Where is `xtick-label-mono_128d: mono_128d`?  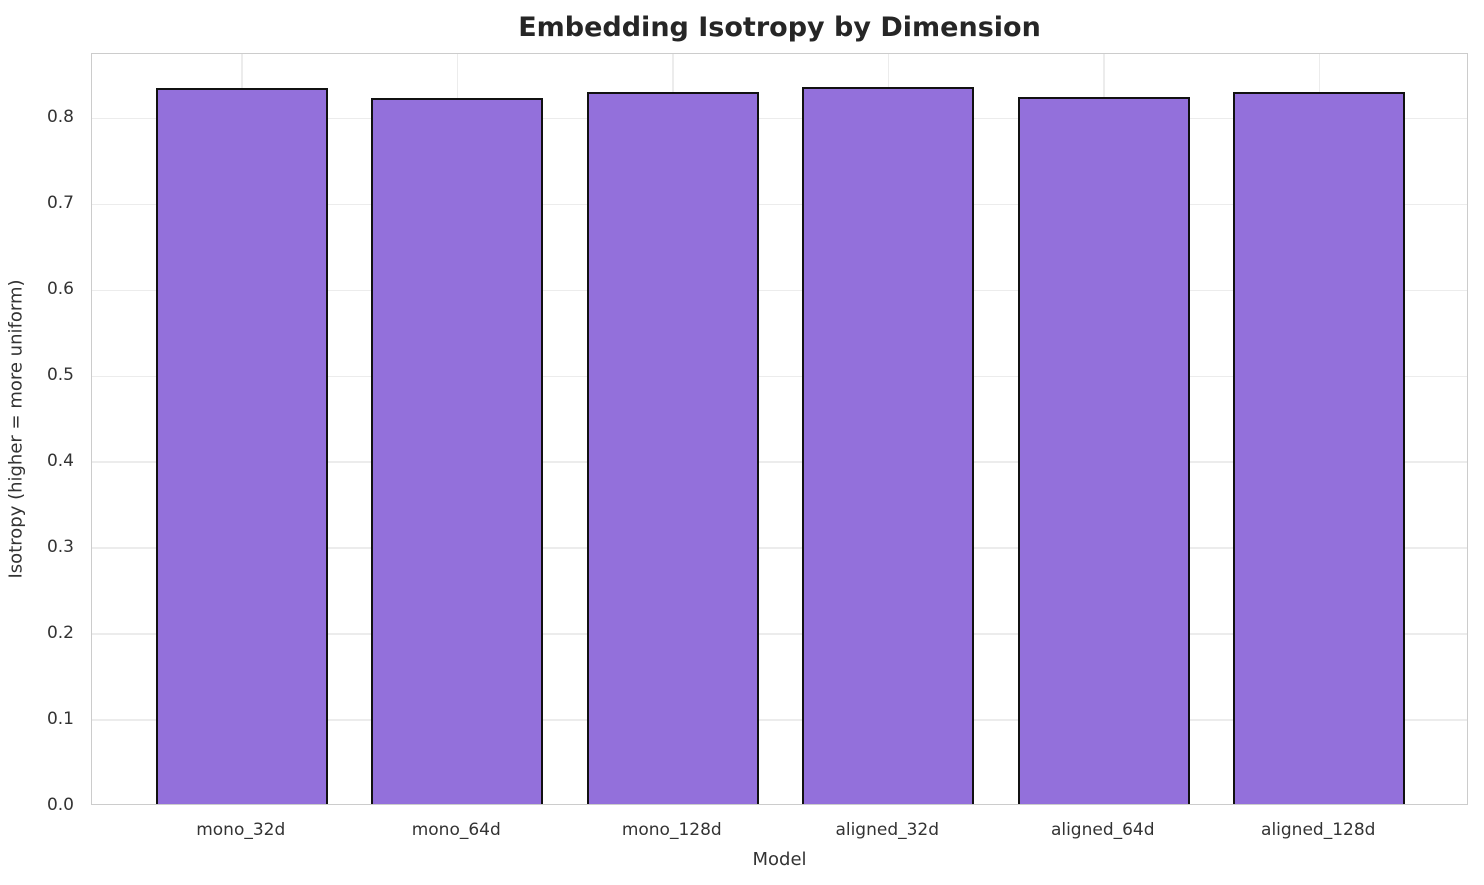 xtick-label-mono_128d: mono_128d is located at coordinates (671, 830).